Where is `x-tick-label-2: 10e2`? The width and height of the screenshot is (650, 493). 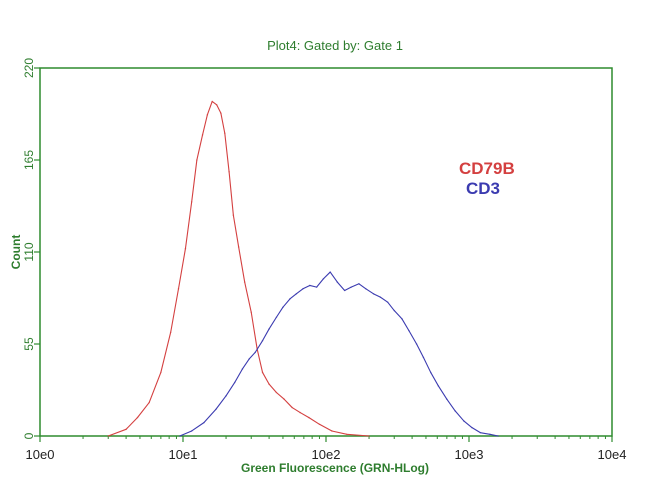
x-tick-label-2: 10e2 is located at coordinates (326, 454).